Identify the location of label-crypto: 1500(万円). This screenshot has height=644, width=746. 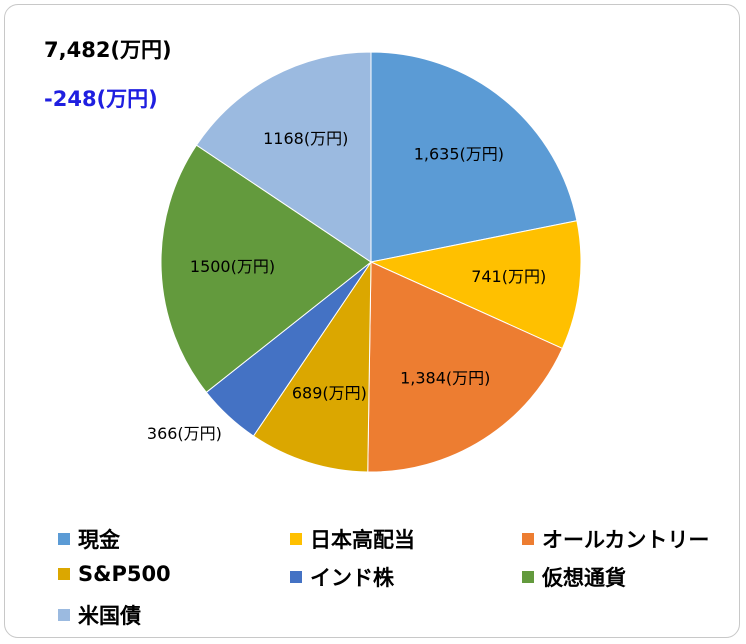
(232, 266).